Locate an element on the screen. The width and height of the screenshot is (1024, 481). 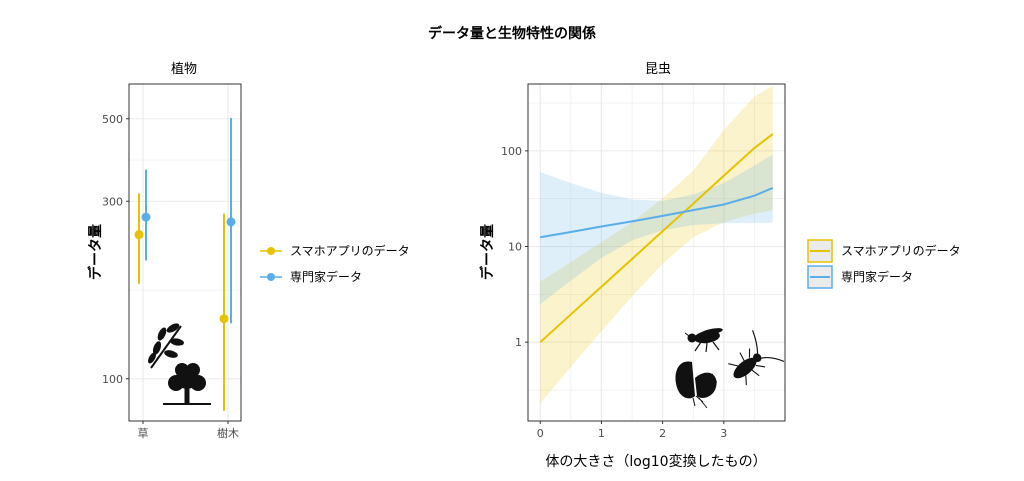
tree-icon is located at coordinates (187, 384).